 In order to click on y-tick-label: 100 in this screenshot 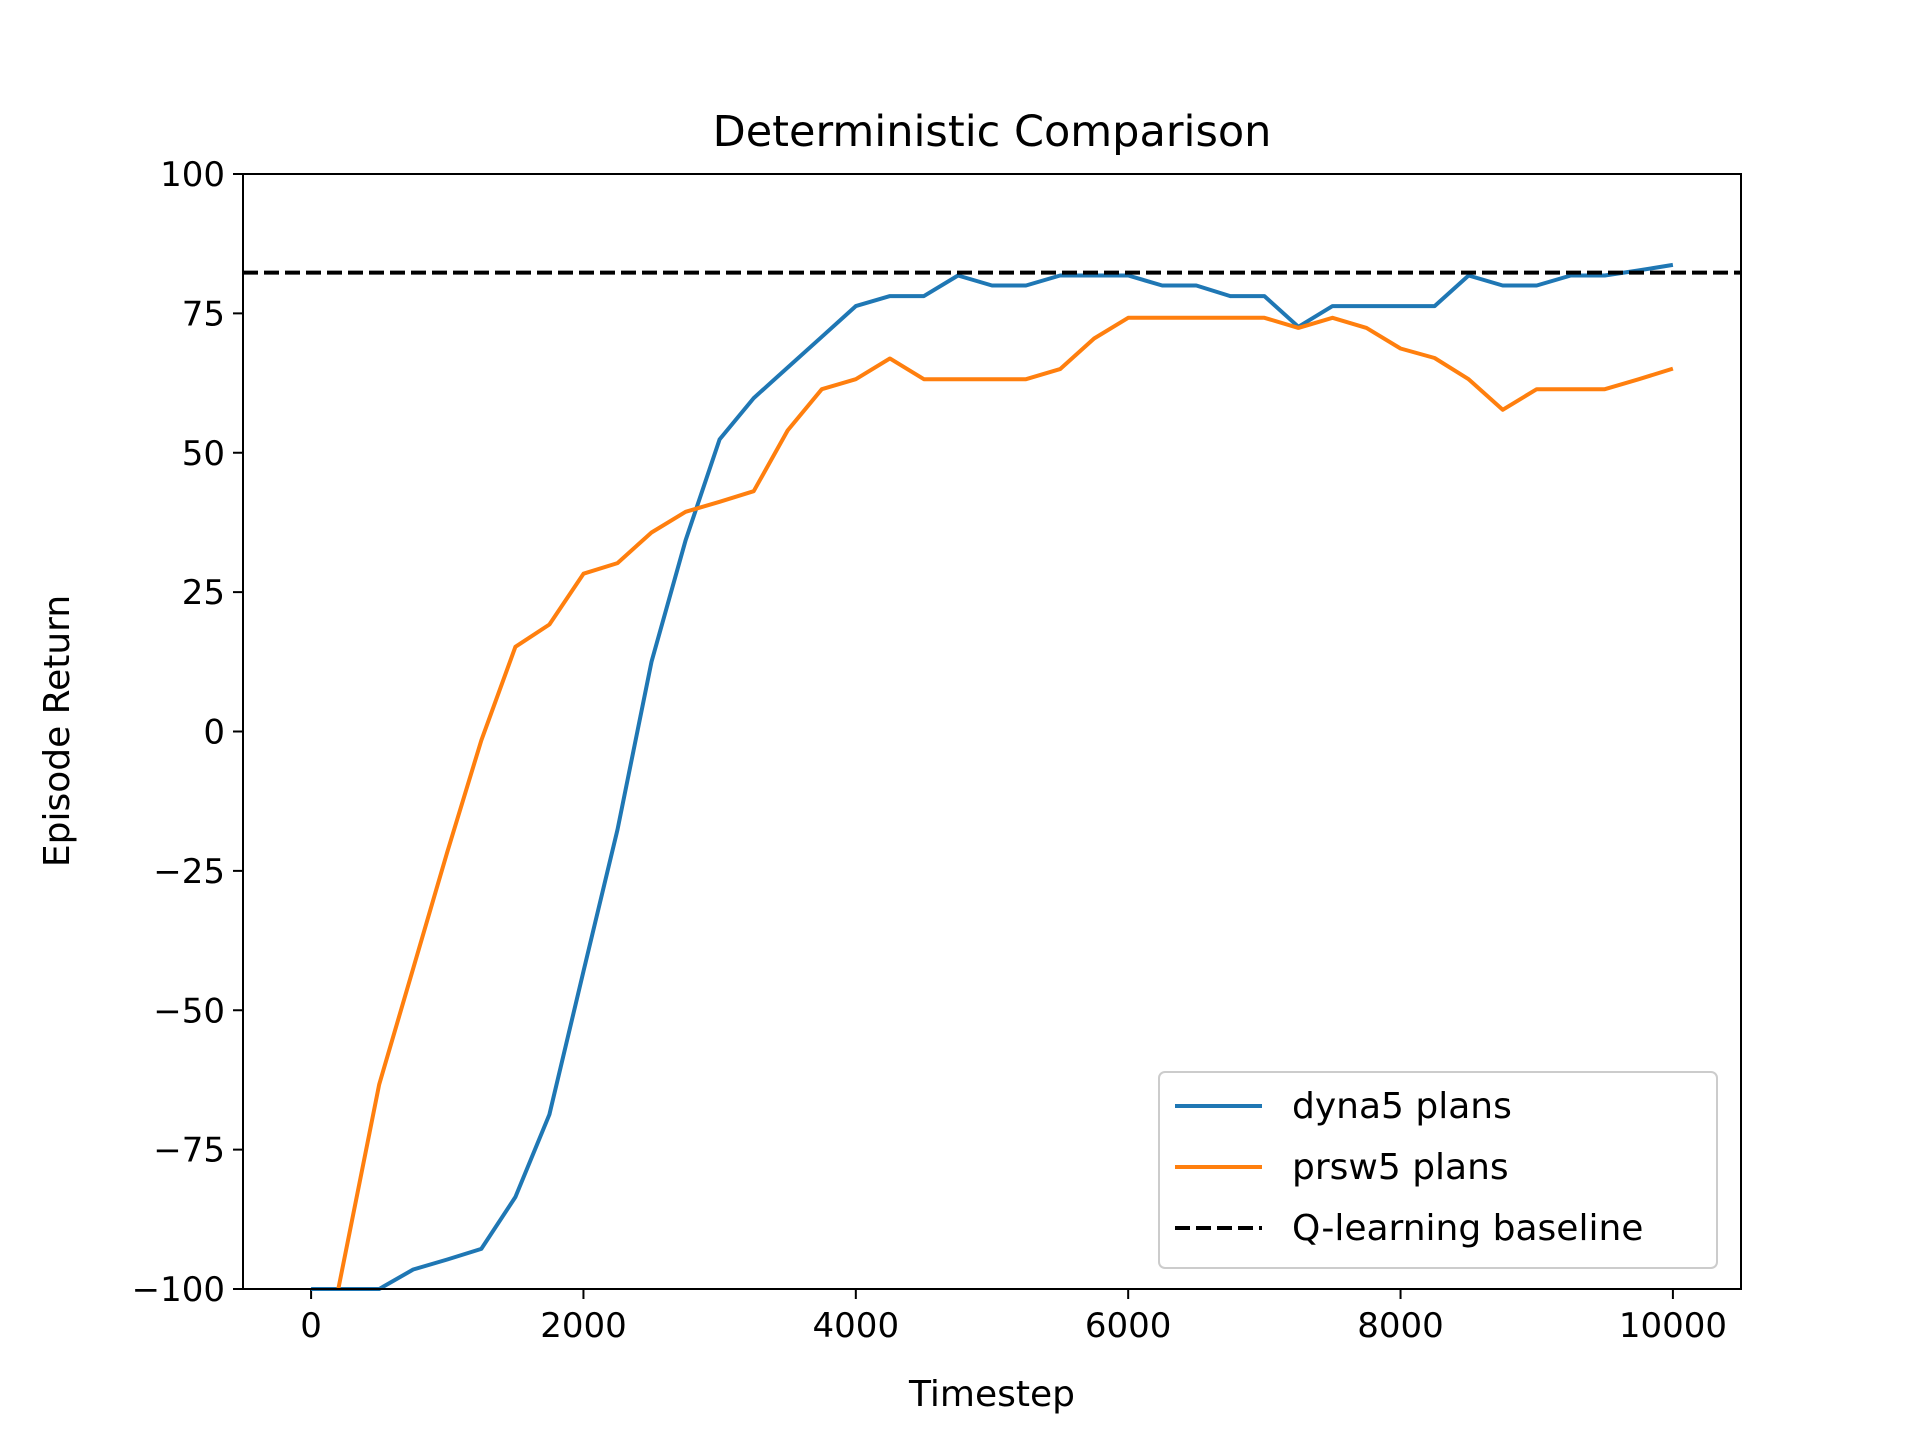, I will do `click(192, 175)`.